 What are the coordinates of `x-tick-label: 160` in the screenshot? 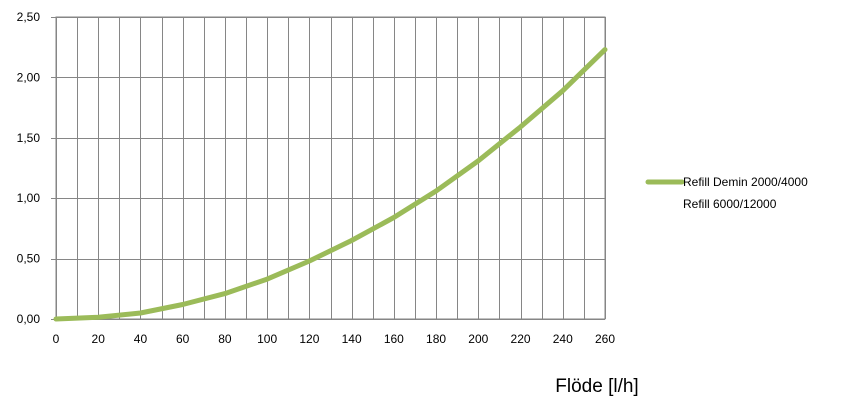 It's located at (394, 339).